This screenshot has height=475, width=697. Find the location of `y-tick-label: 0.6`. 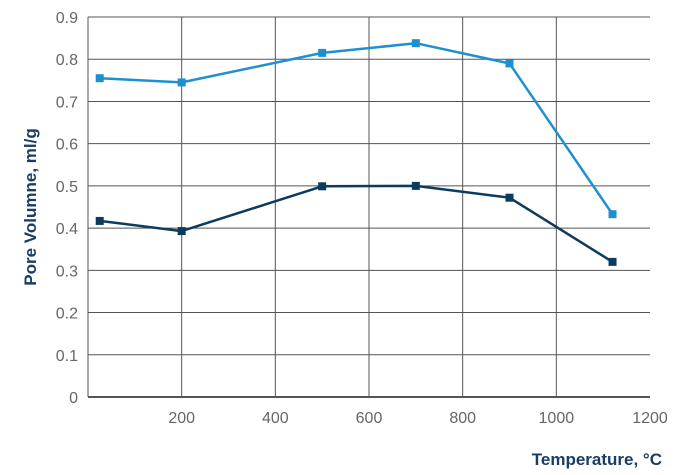

y-tick-label: 0.6 is located at coordinates (67, 145).